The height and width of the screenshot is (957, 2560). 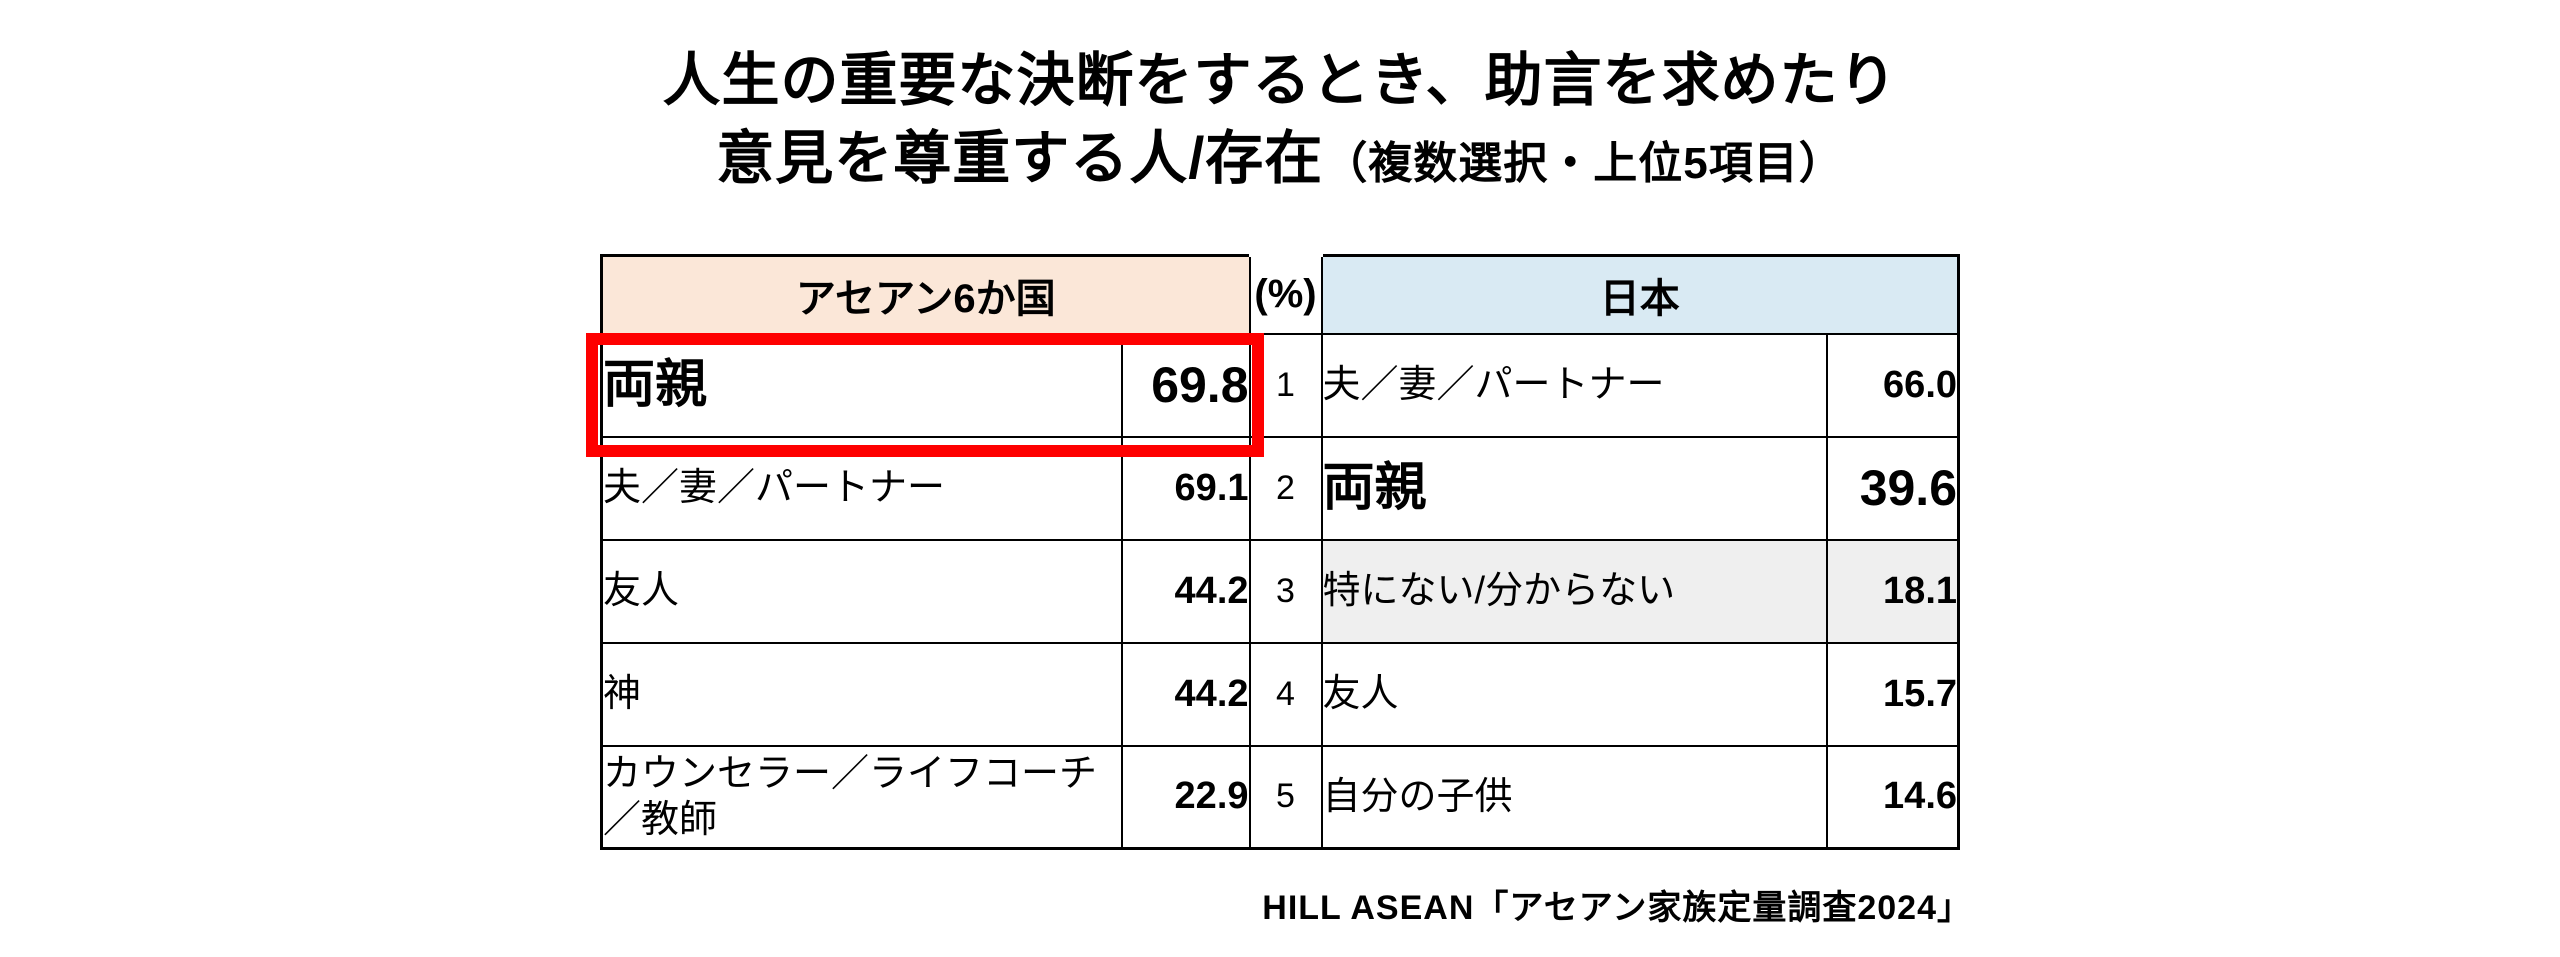 What do you see at coordinates (861, 591) in the screenshot?
I see `asean-item-label: 友人` at bounding box center [861, 591].